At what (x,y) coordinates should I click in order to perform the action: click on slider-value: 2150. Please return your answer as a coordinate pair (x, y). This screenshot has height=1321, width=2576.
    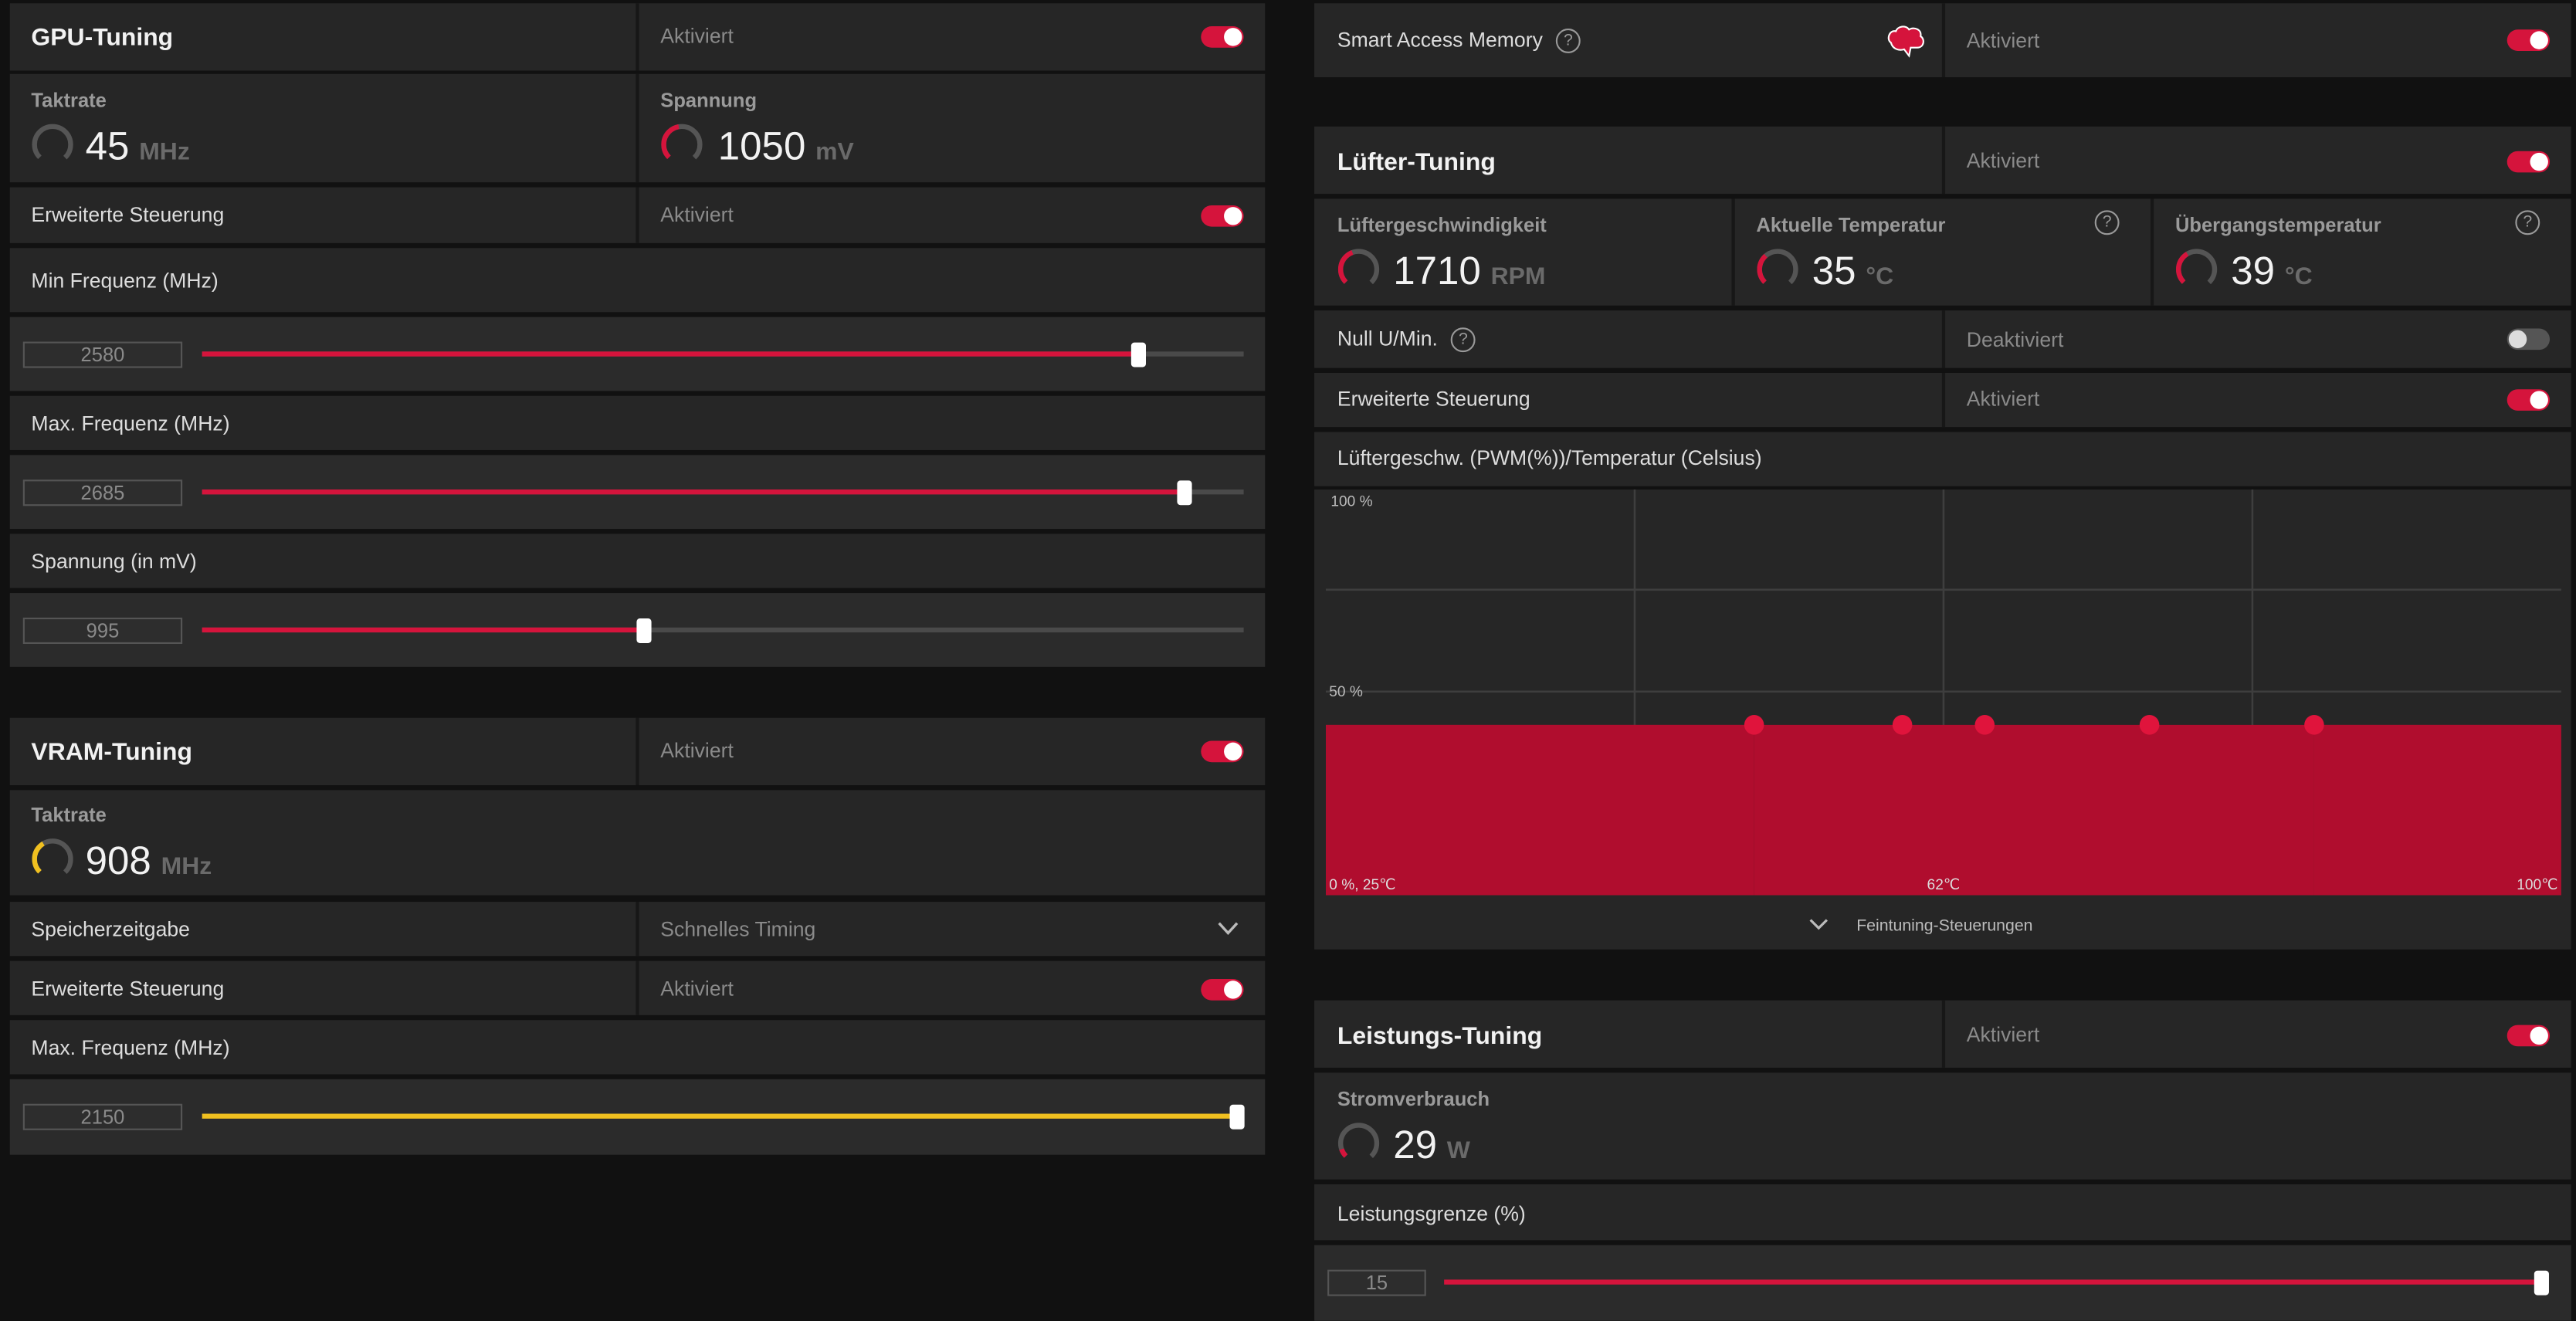
    Looking at the image, I should click on (102, 1116).